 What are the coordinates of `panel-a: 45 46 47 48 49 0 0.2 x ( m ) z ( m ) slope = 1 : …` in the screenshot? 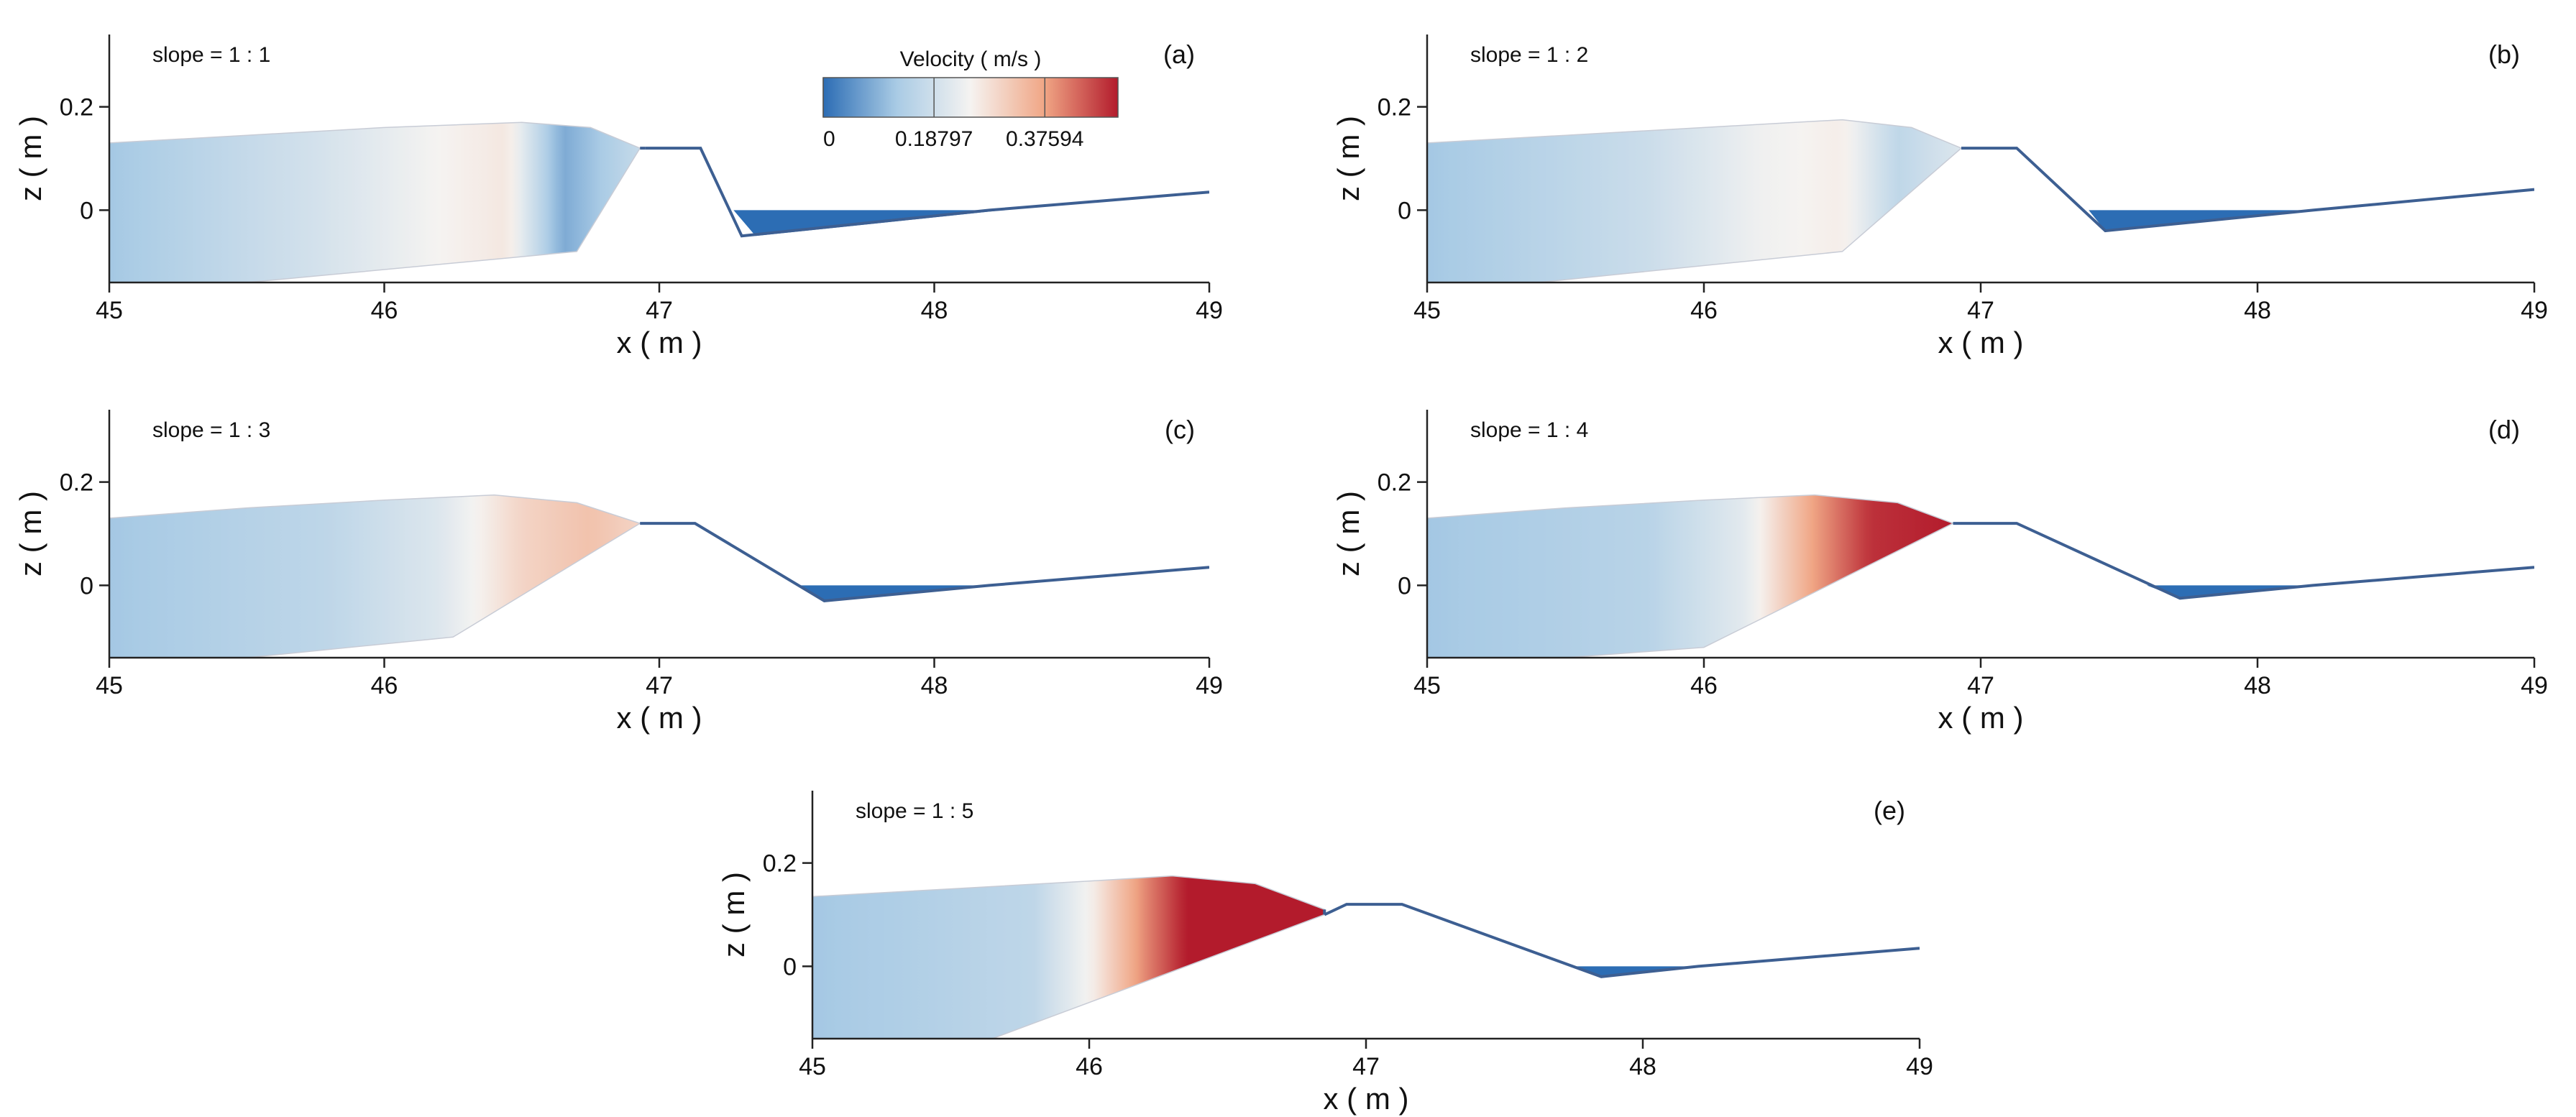 It's located at (618, 197).